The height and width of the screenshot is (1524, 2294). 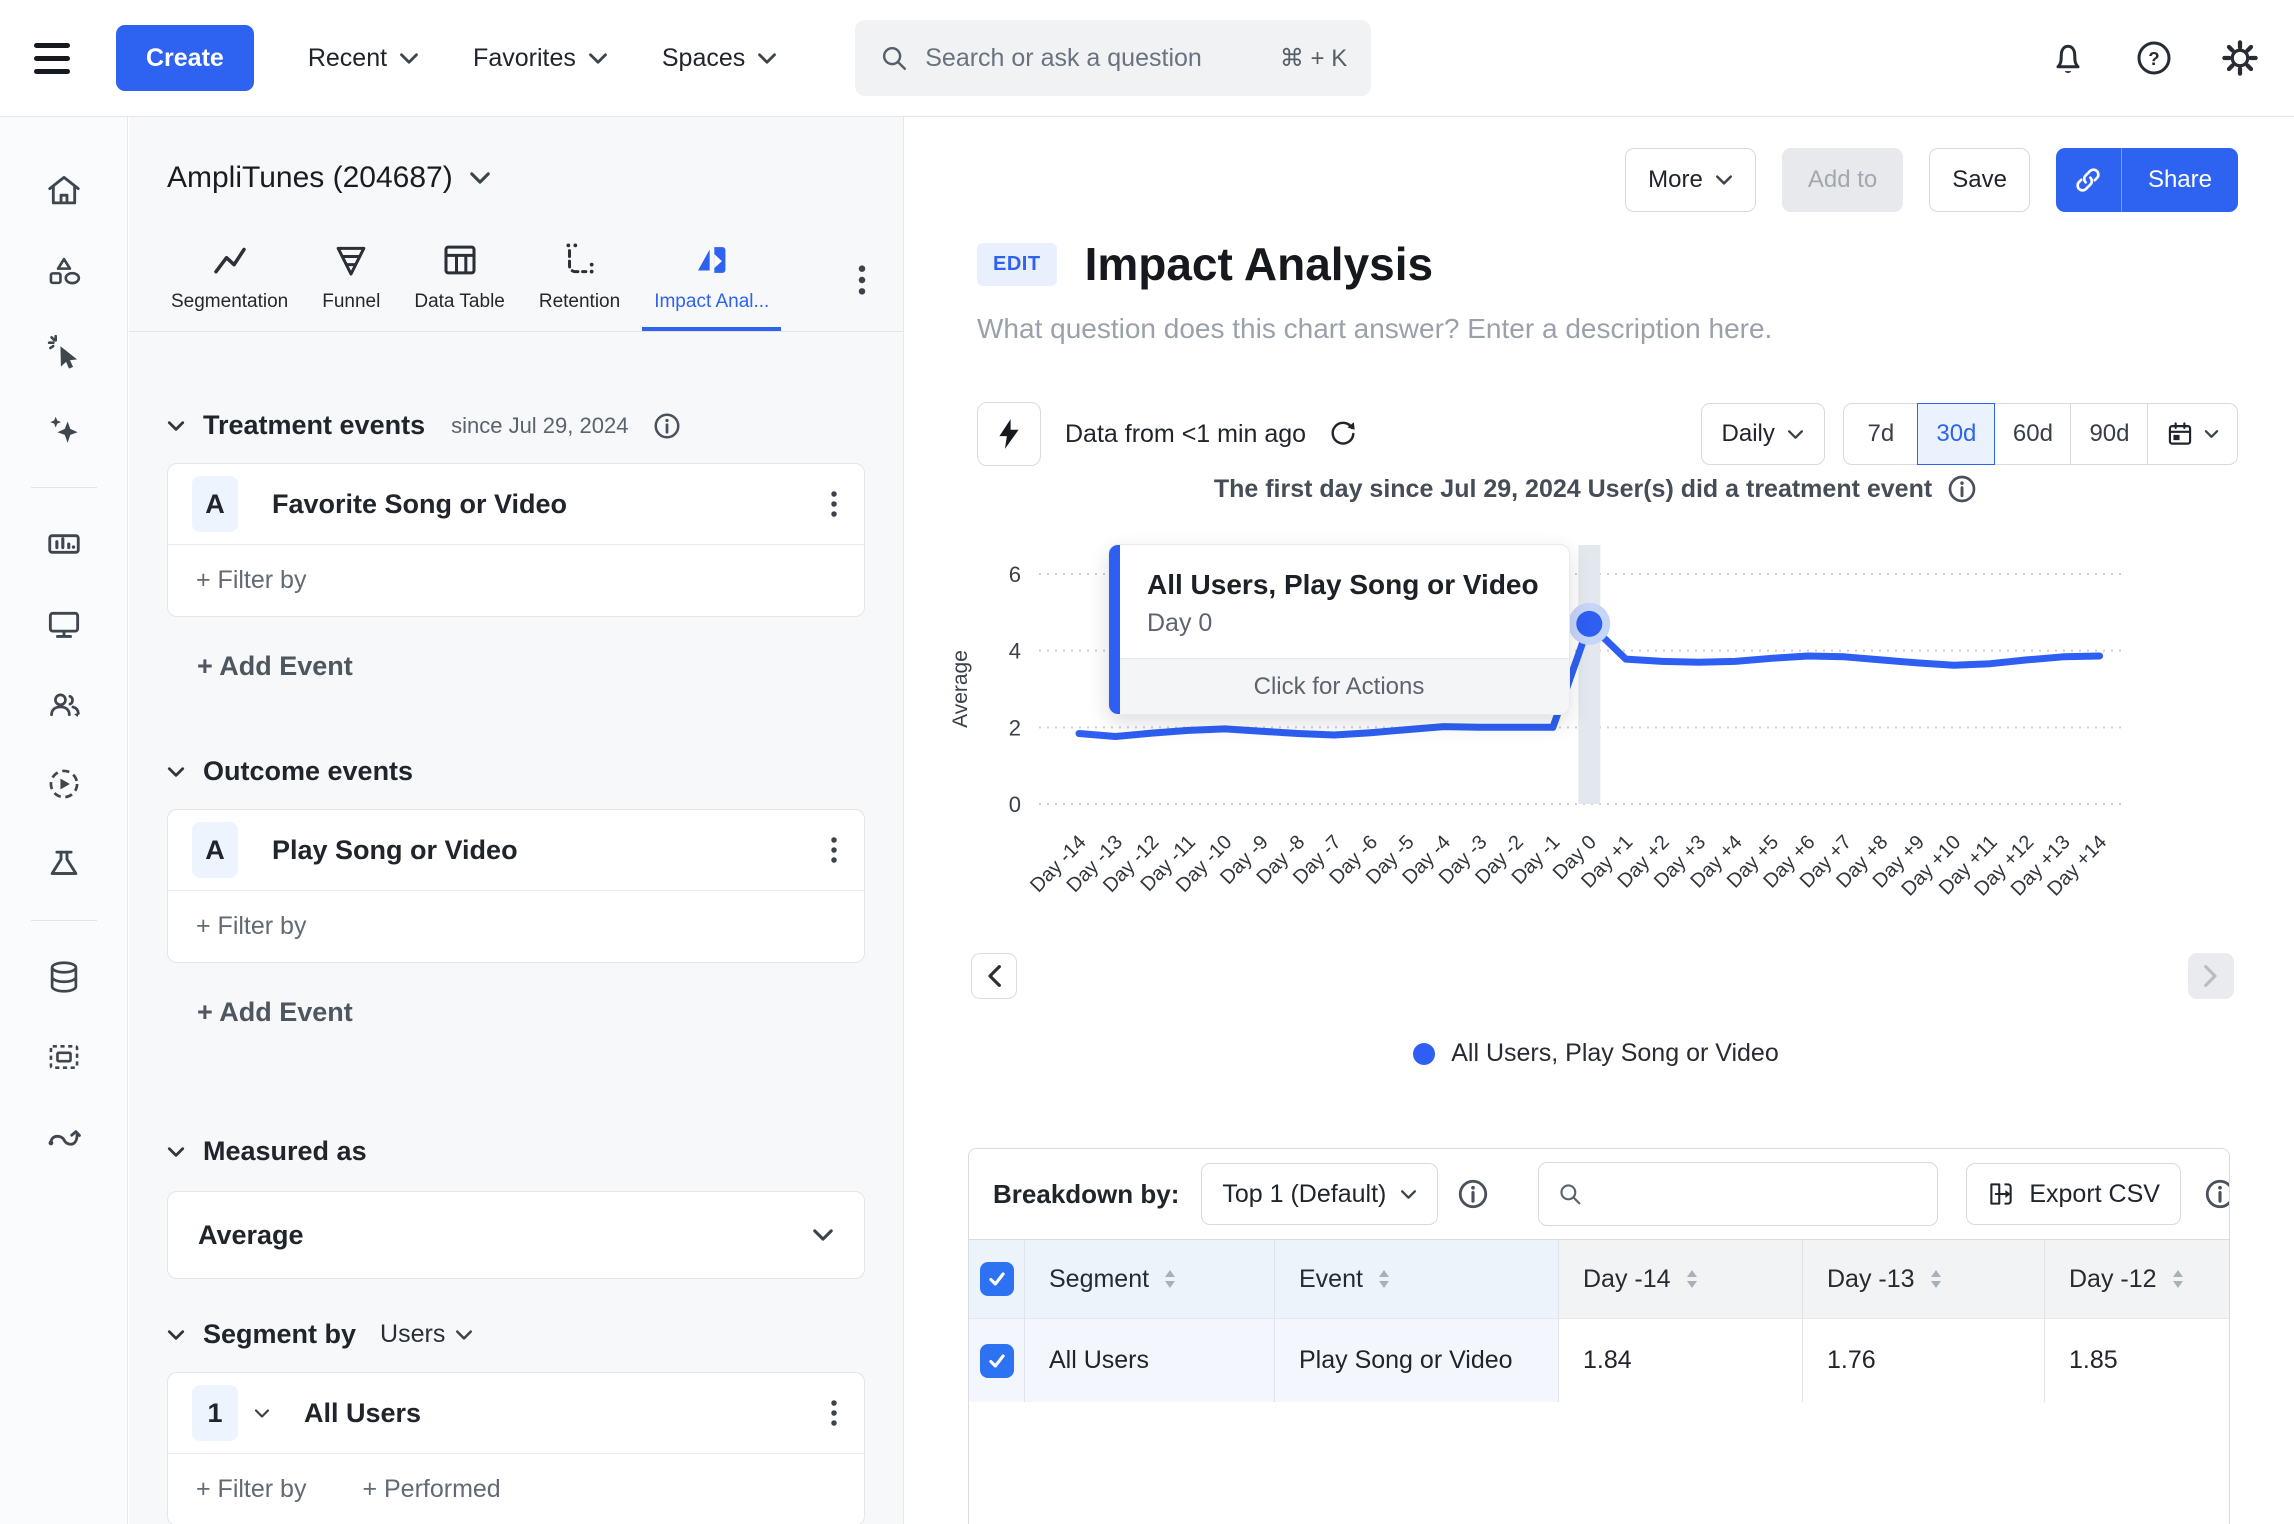 What do you see at coordinates (1690, 180) in the screenshot?
I see `more-button: More` at bounding box center [1690, 180].